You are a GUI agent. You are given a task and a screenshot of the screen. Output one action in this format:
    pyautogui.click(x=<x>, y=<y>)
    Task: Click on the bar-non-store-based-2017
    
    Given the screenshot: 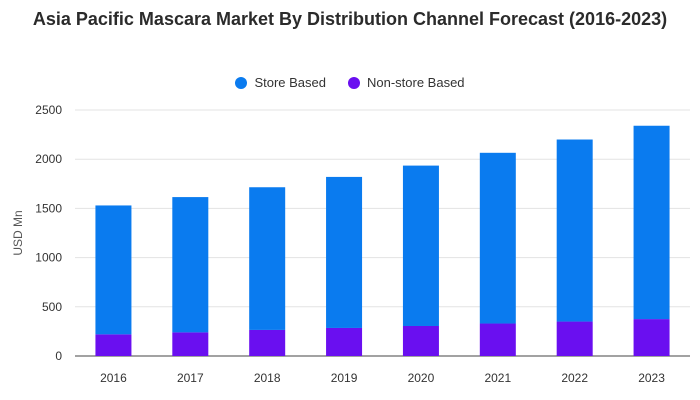 What is the action you would take?
    pyautogui.click(x=190, y=344)
    